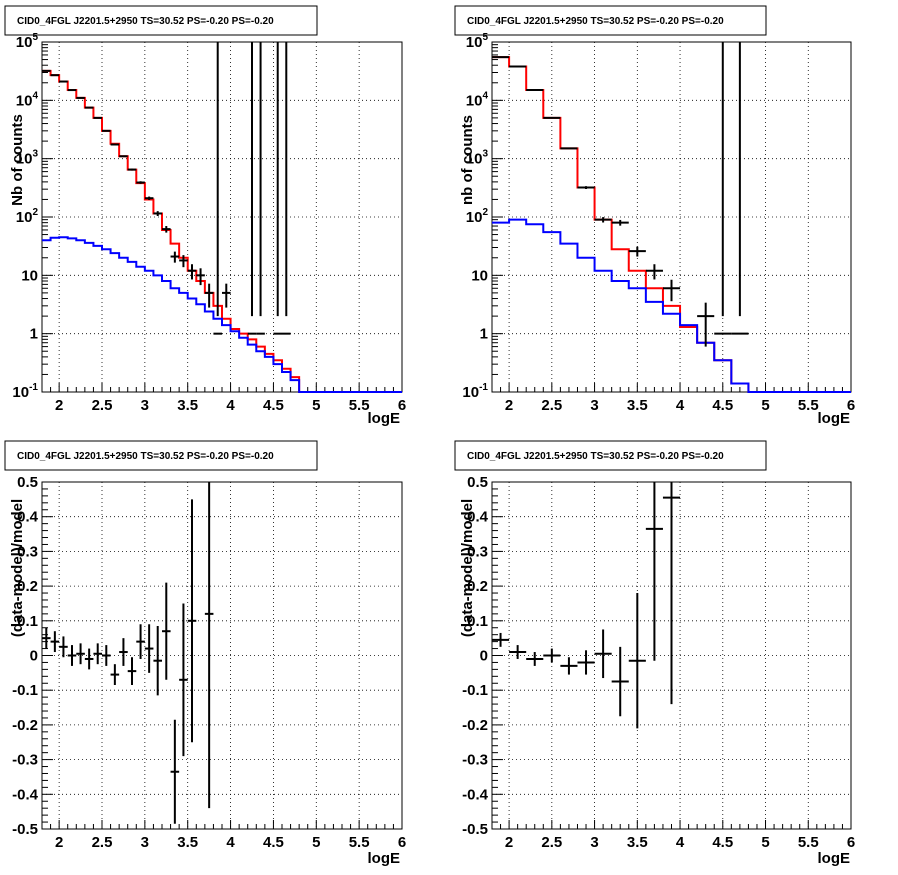  I want to click on y-tick-label: 0.5, so click(477, 482).